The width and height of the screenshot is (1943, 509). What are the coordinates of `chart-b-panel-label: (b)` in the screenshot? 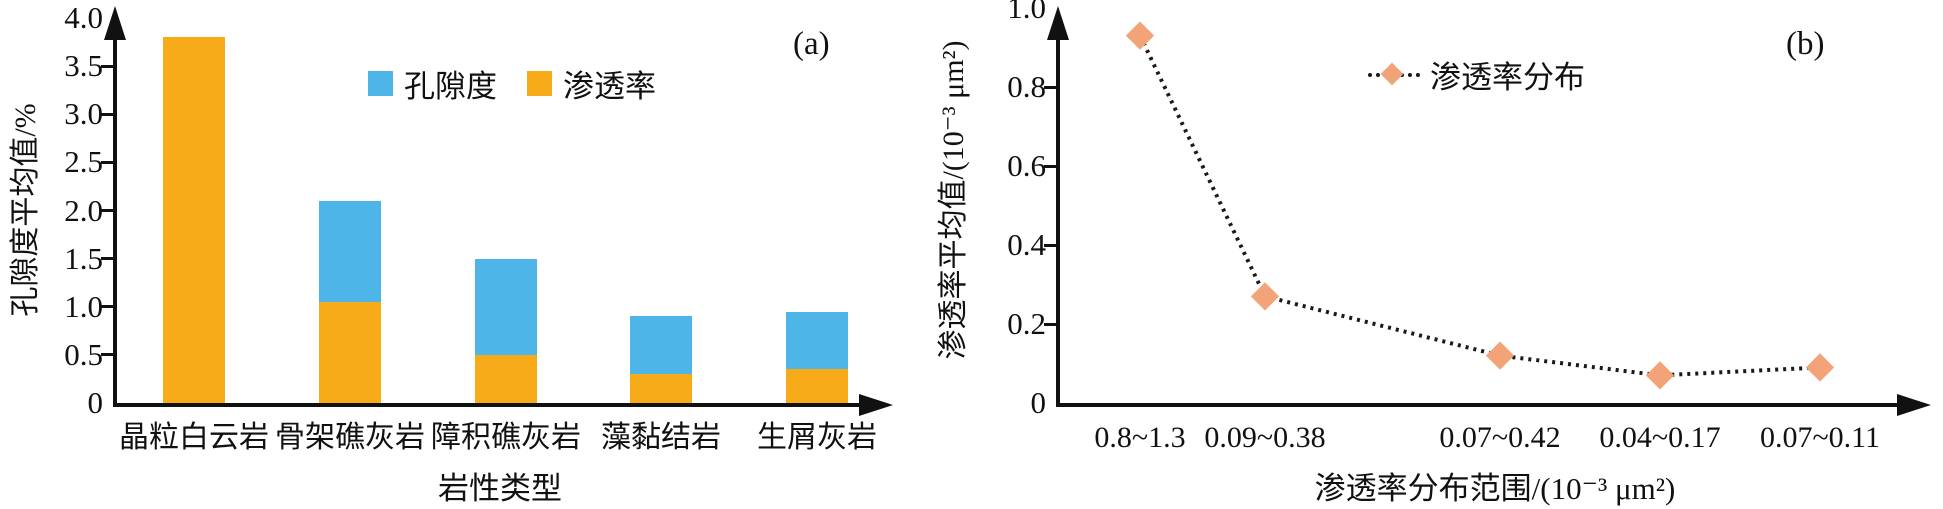 It's located at (1805, 44).